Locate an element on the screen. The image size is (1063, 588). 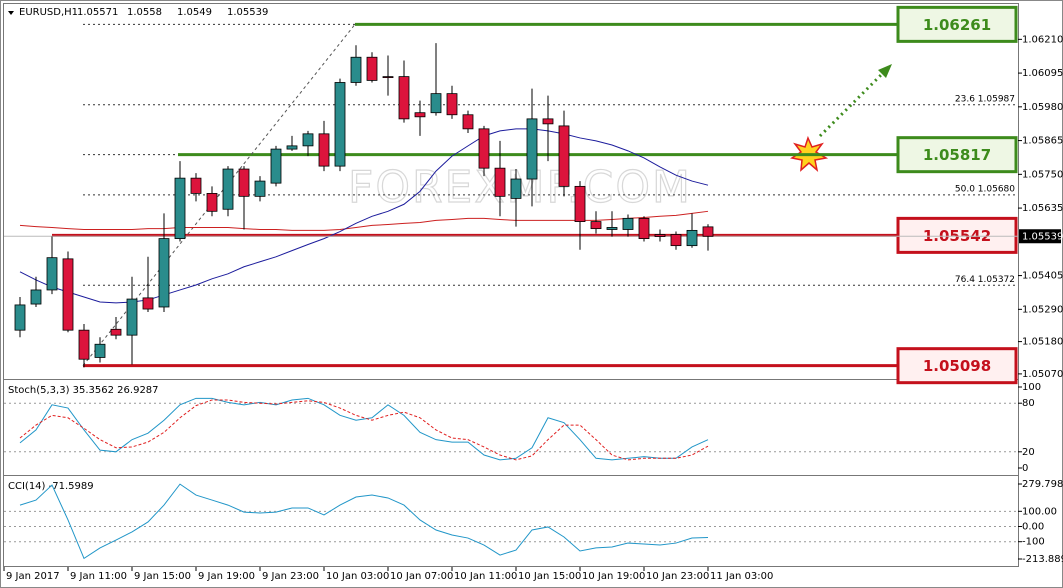
header-close: 1.05539 is located at coordinates (247, 12).